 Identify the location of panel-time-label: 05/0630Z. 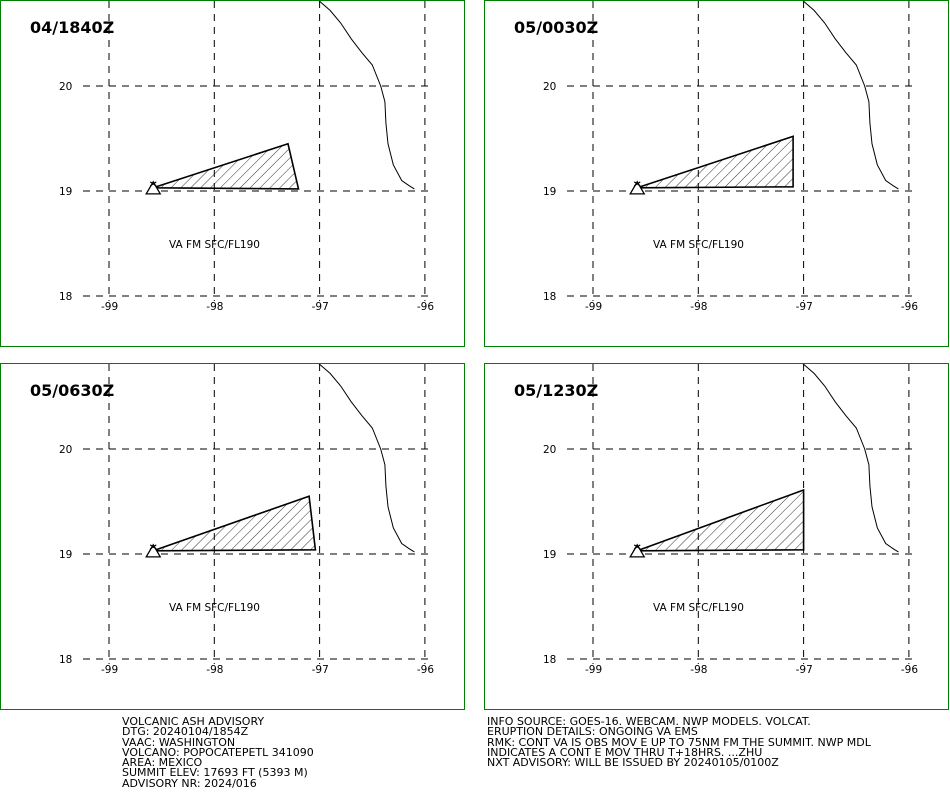
(72, 390).